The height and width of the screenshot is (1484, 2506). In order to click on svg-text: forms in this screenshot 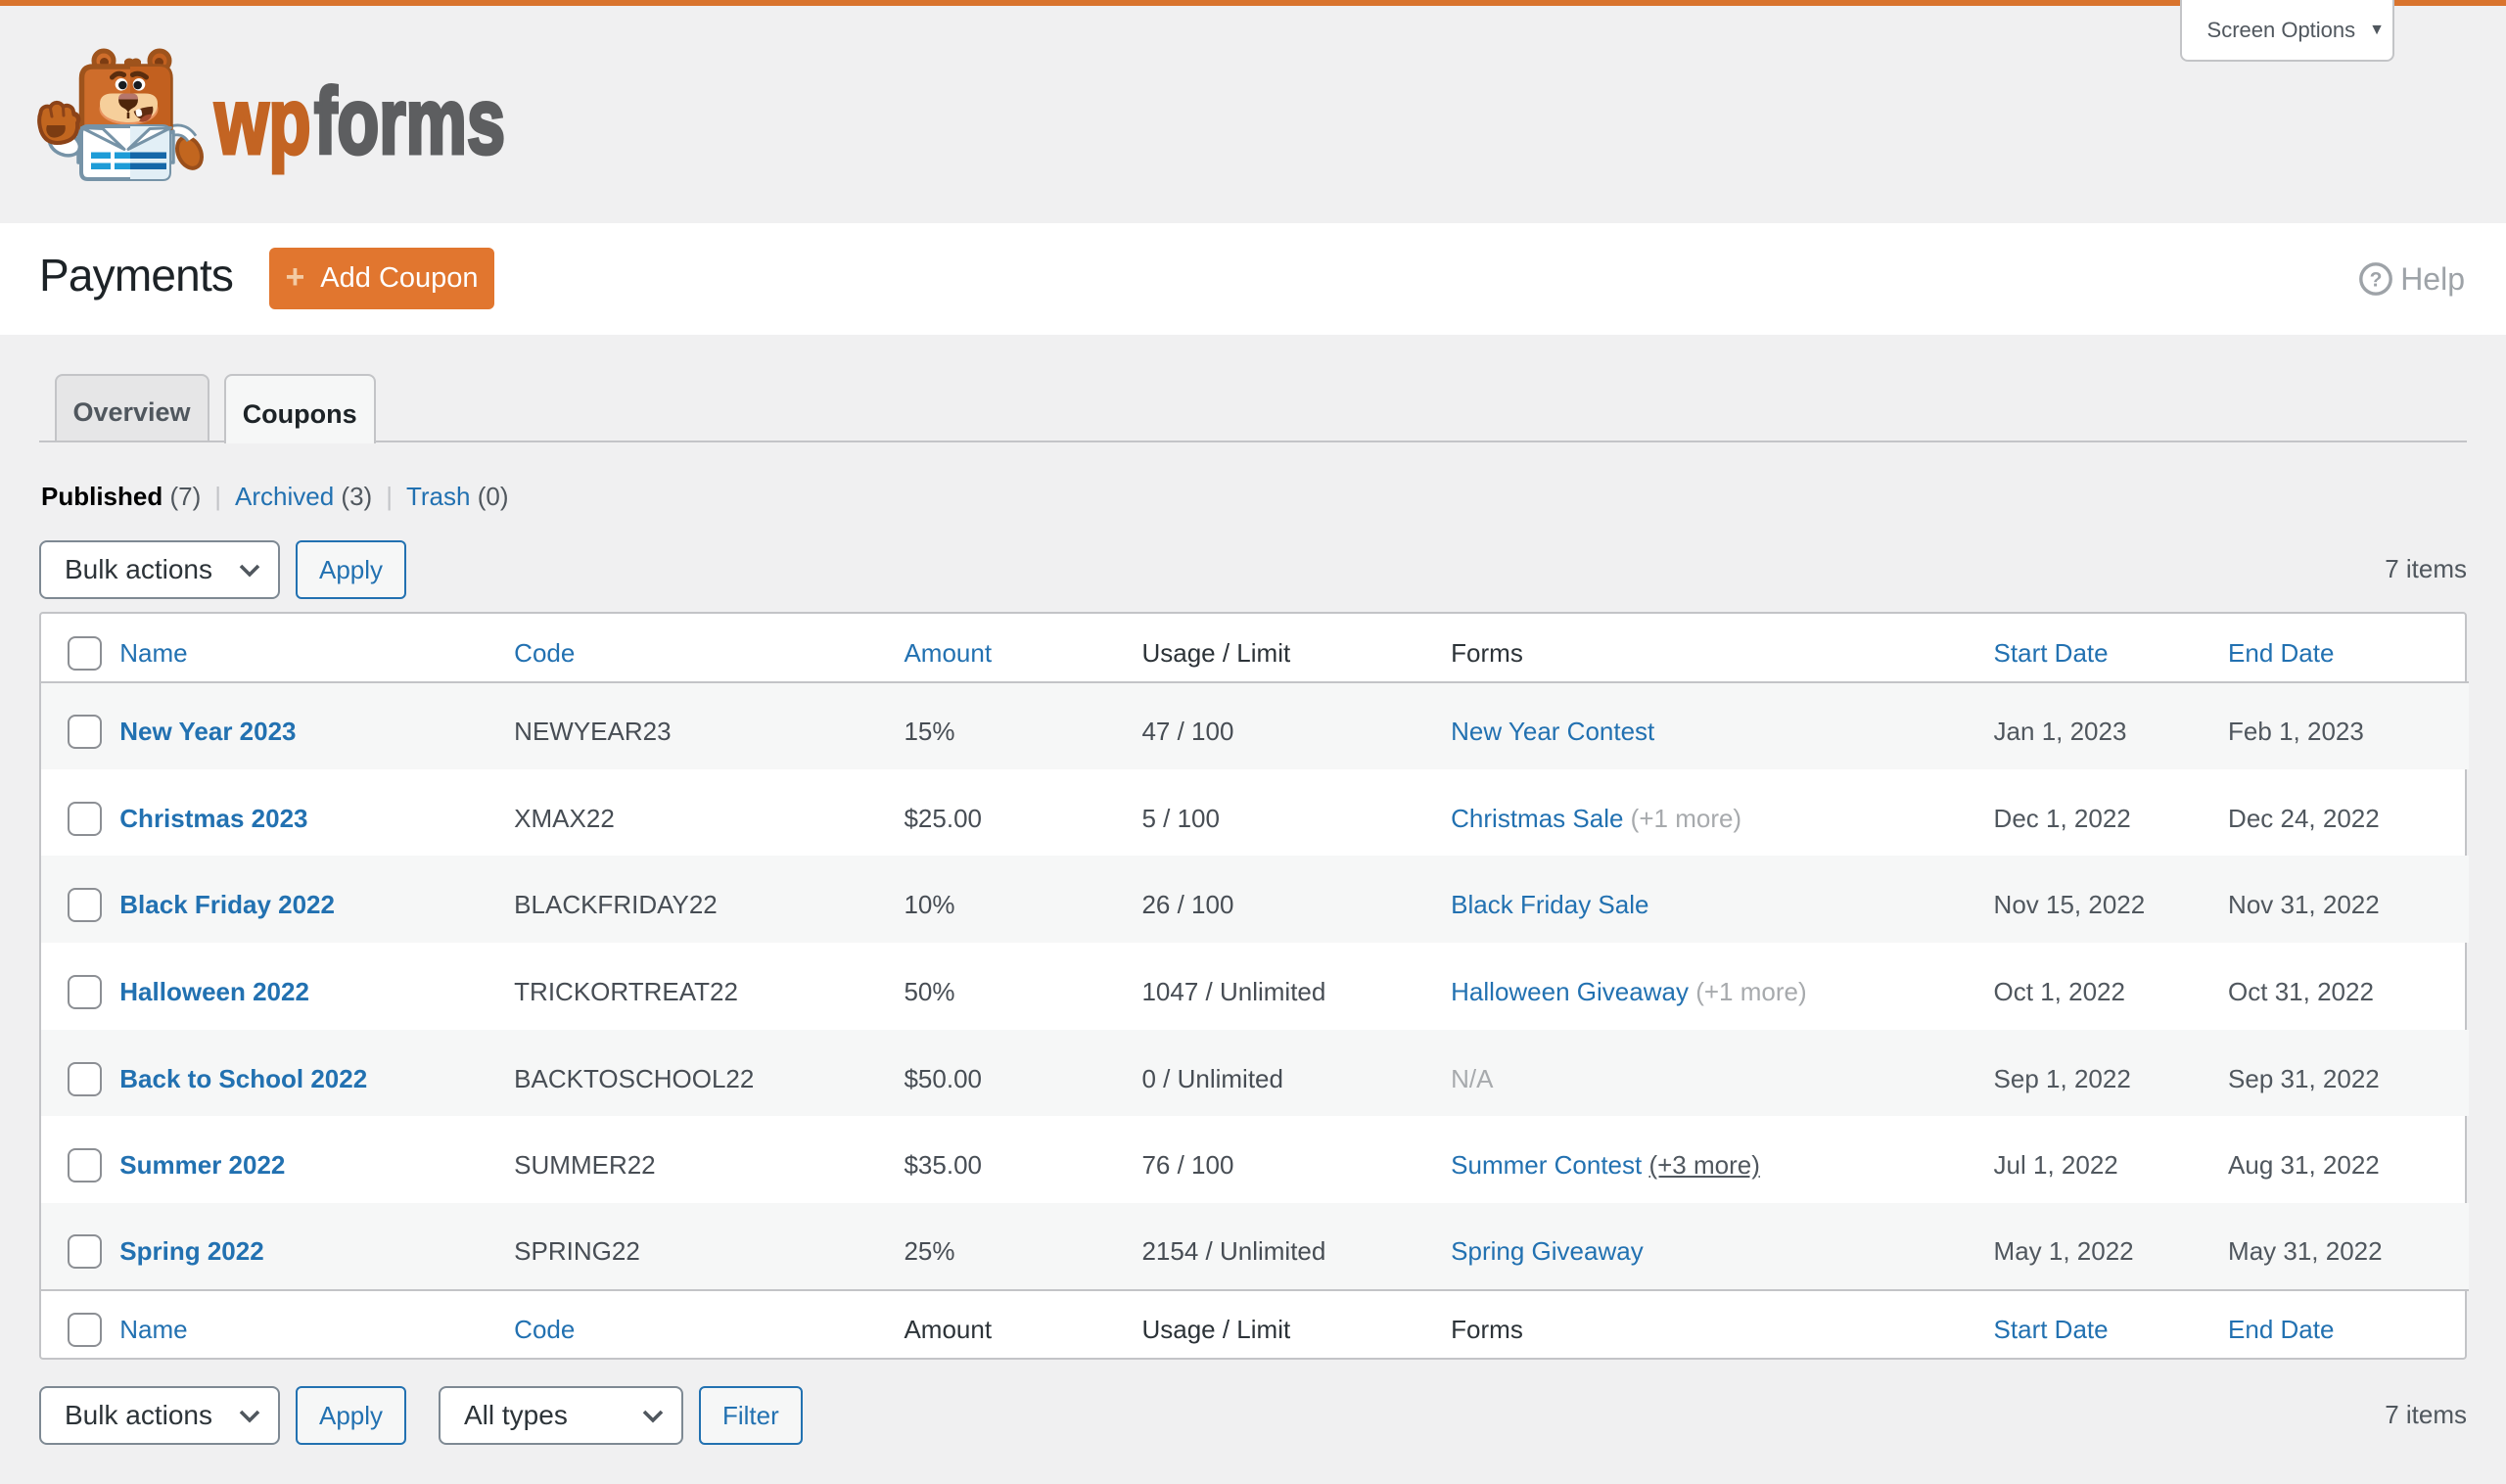, I will do `click(409, 122)`.